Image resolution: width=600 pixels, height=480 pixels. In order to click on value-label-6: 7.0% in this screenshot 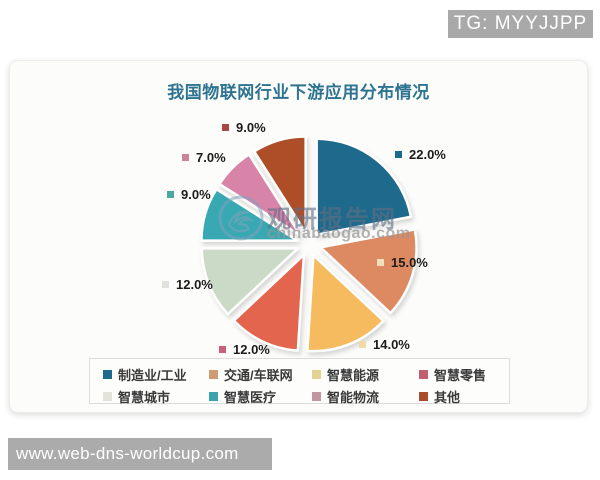, I will do `click(204, 157)`.